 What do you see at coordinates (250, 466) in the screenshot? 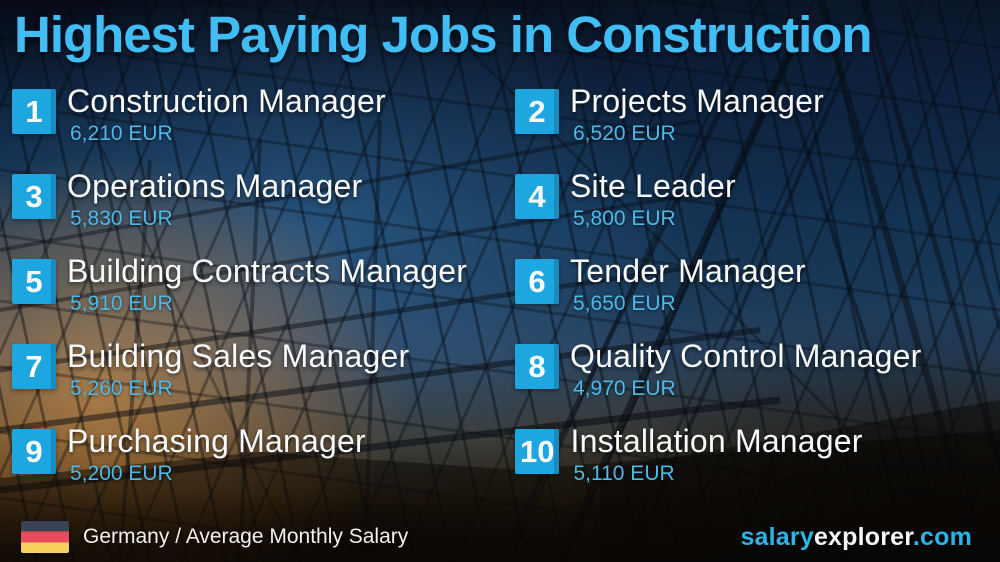
I see `job-item-9: 9 Purchasing Manager 5,200 EUR` at bounding box center [250, 466].